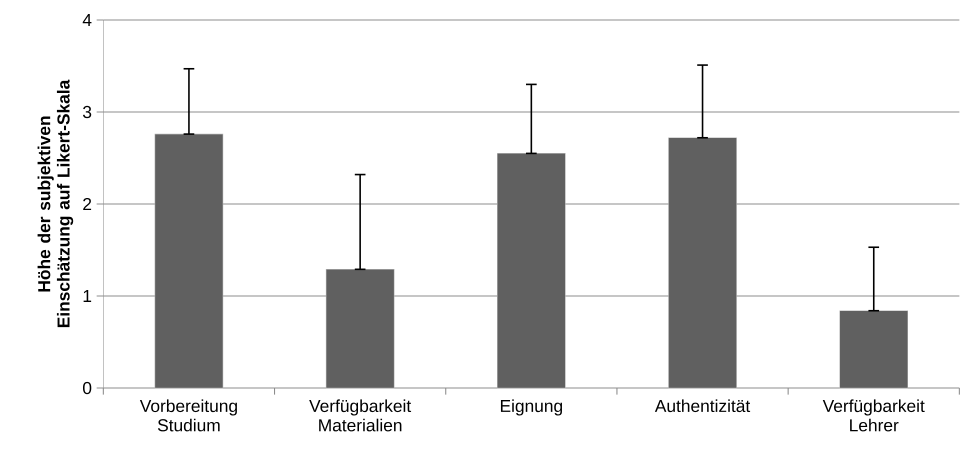 The height and width of the screenshot is (464, 962). Describe the element at coordinates (87, 204) in the screenshot. I see `y-tick-label: 2` at that location.